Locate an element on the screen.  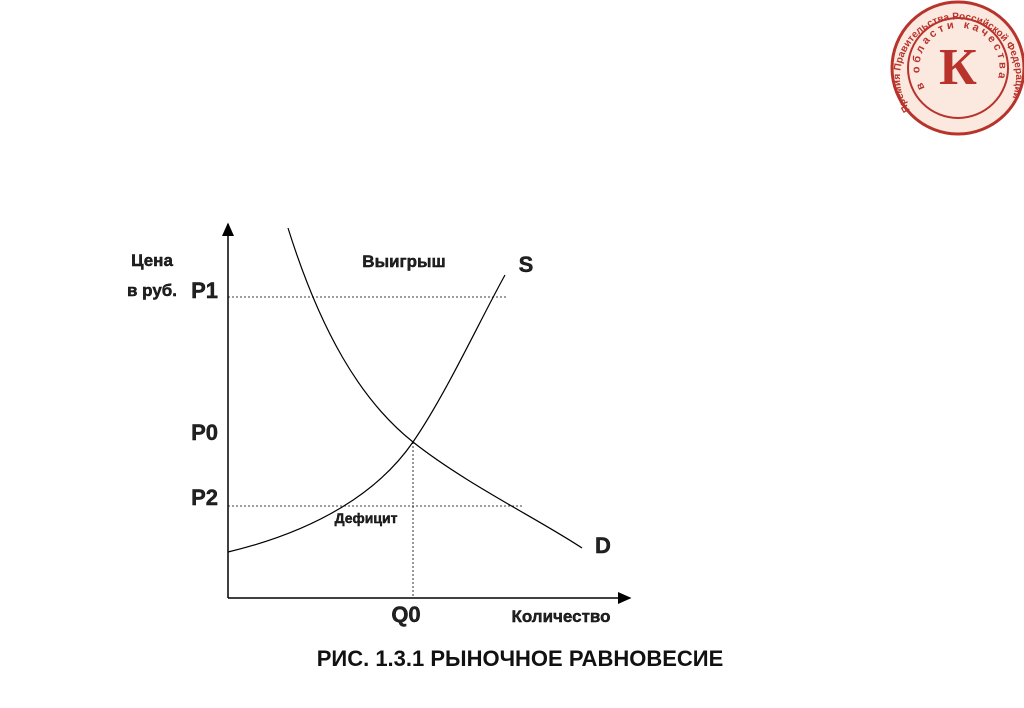
logo-inner-ring is located at coordinates (958, 68).